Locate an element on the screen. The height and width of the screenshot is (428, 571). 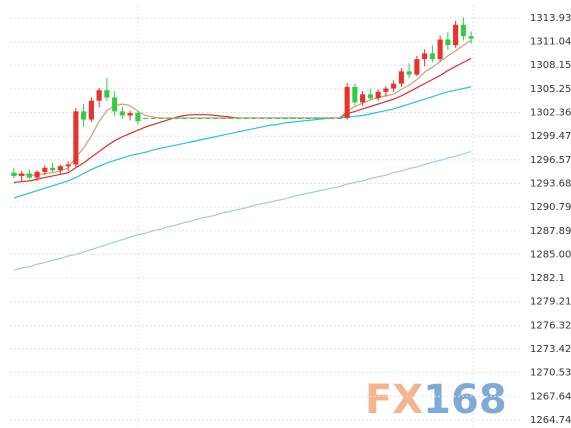
y-tick-label: 1296.57 is located at coordinates (550, 160).